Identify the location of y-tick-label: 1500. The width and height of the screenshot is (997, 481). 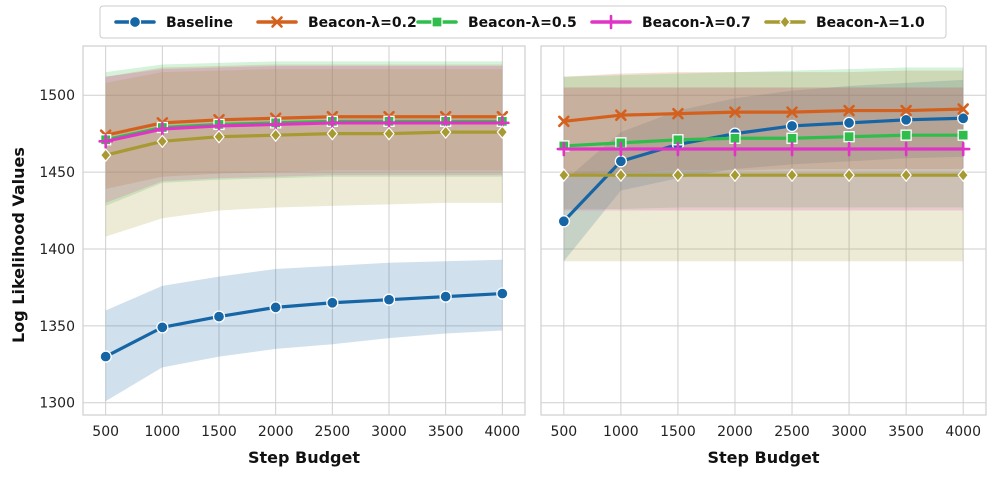
(57, 96).